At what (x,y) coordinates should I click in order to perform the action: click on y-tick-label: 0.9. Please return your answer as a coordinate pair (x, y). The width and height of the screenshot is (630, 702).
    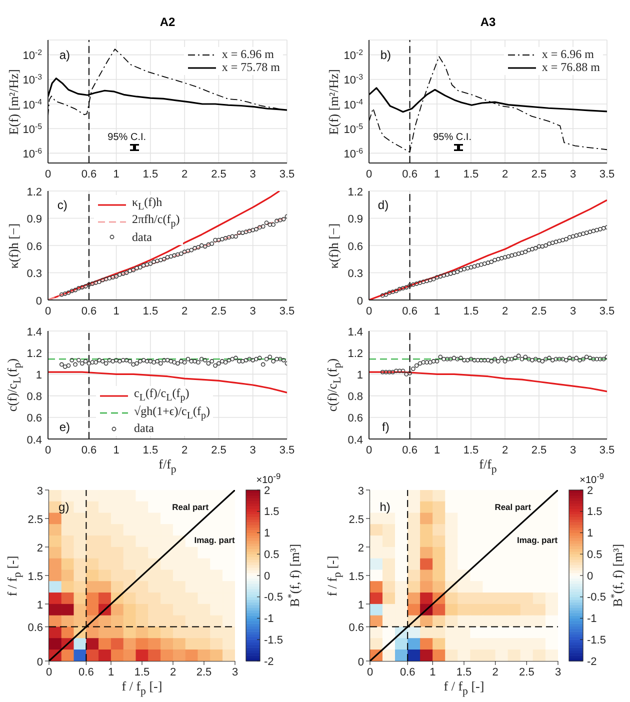
    Looking at the image, I should click on (355, 220).